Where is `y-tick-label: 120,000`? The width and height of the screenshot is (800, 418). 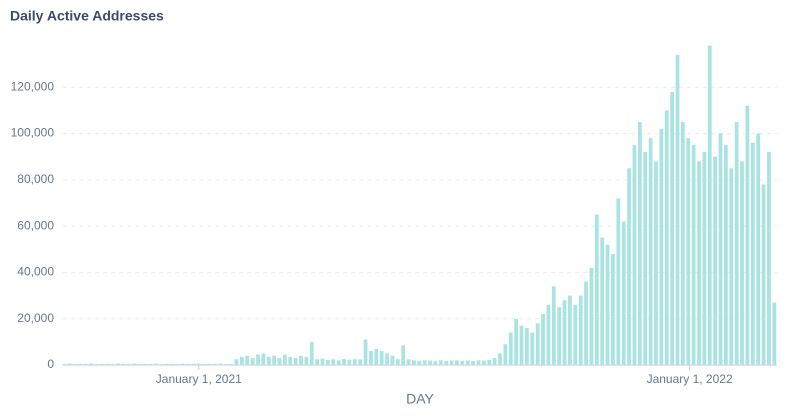
y-tick-label: 120,000 is located at coordinates (33, 86).